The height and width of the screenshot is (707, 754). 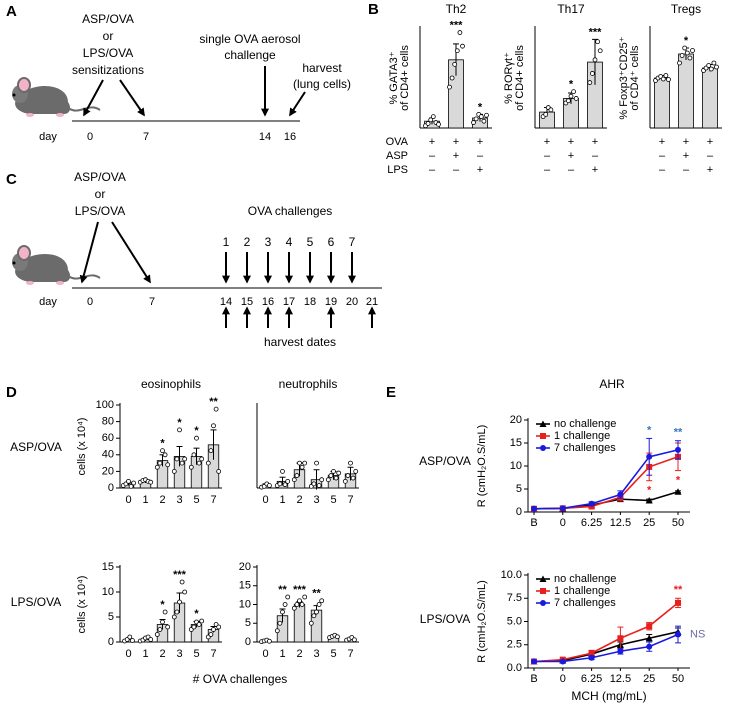 I want to click on significance: **, so click(x=316, y=594).